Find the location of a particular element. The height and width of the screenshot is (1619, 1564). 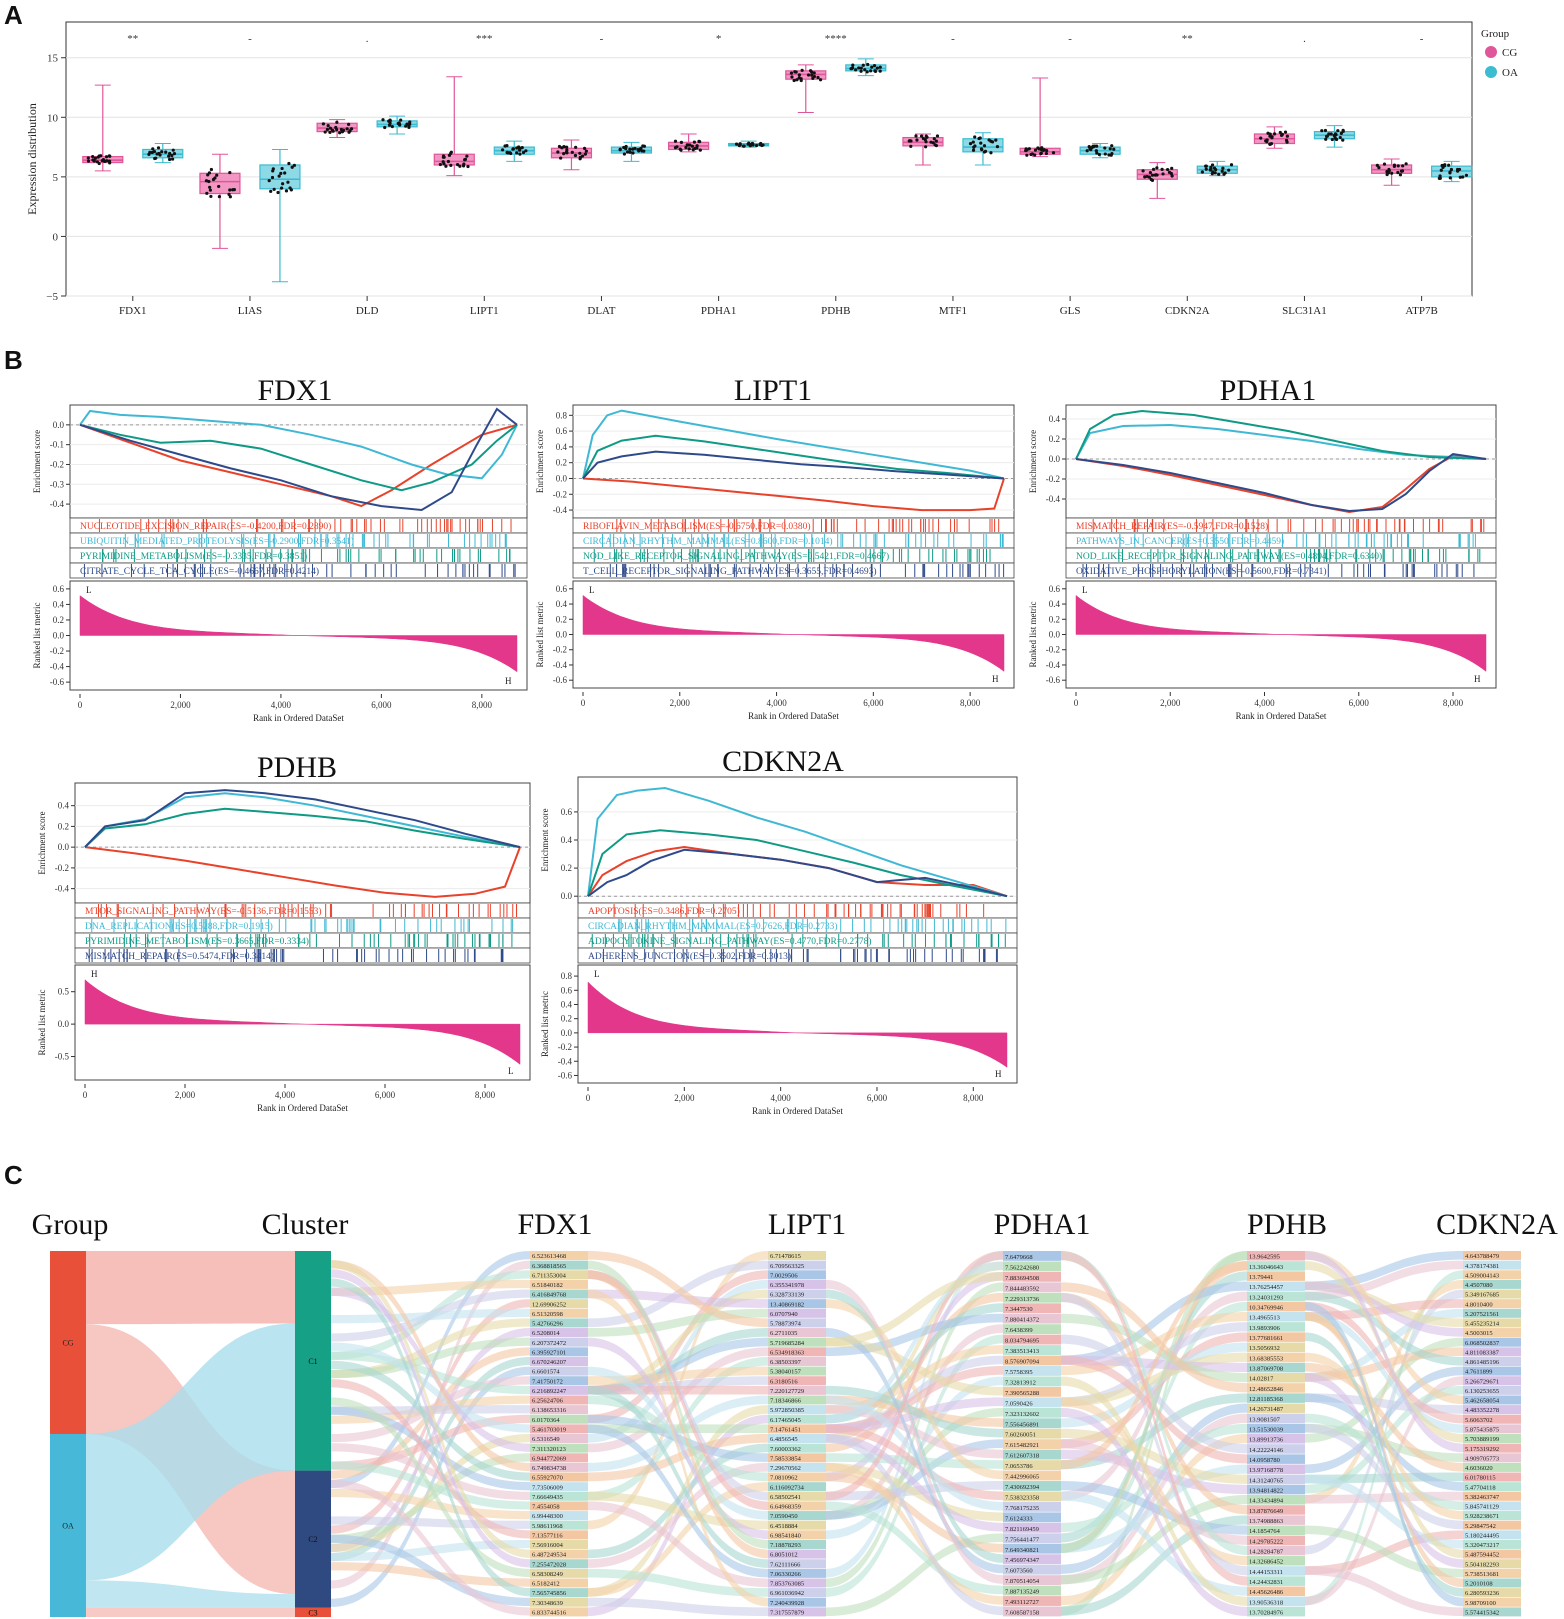

value-node-label: 6.138653316 is located at coordinates (549, 1410).